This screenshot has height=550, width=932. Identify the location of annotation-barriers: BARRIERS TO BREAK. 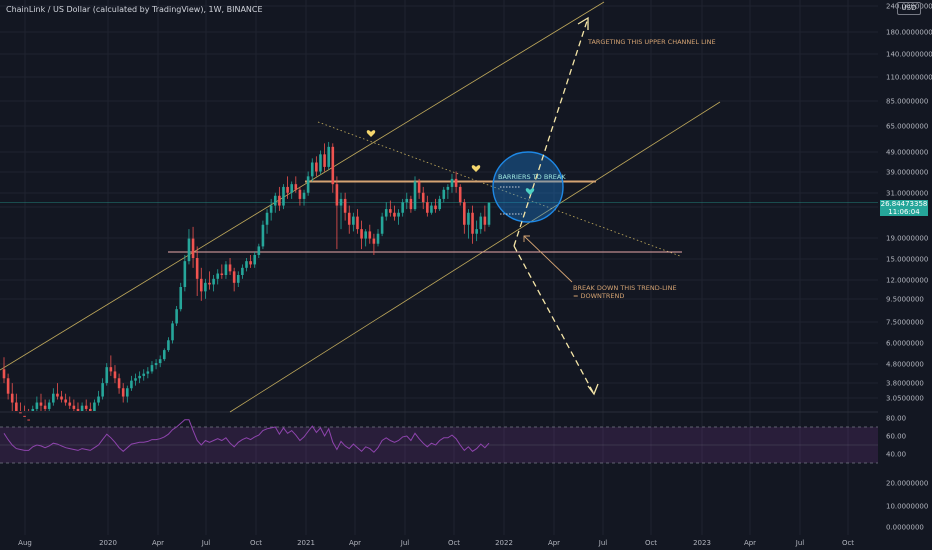
(532, 177).